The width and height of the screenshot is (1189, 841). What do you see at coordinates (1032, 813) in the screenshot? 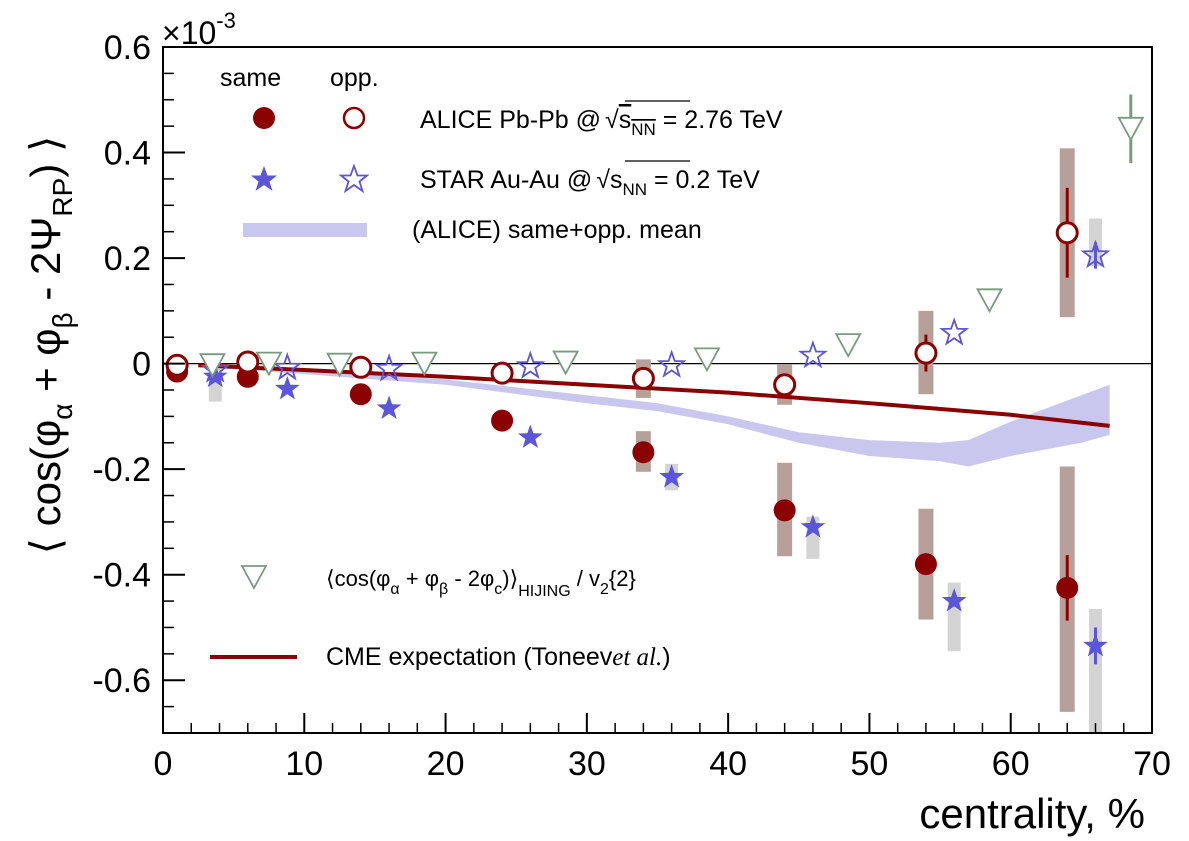
I see `x-axis-title: centrality, %` at bounding box center [1032, 813].